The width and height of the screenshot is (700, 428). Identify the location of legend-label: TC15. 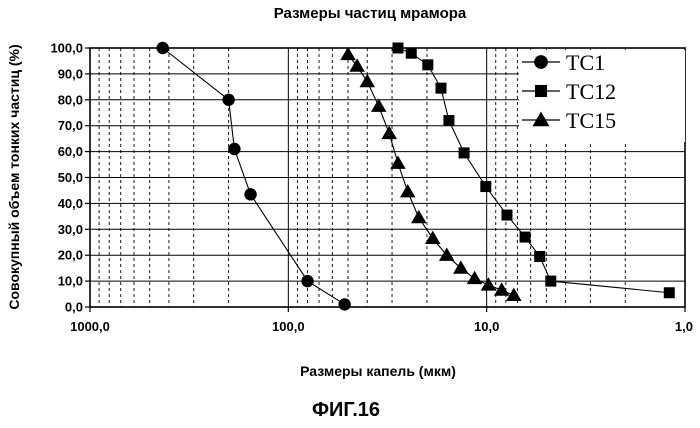
(591, 120).